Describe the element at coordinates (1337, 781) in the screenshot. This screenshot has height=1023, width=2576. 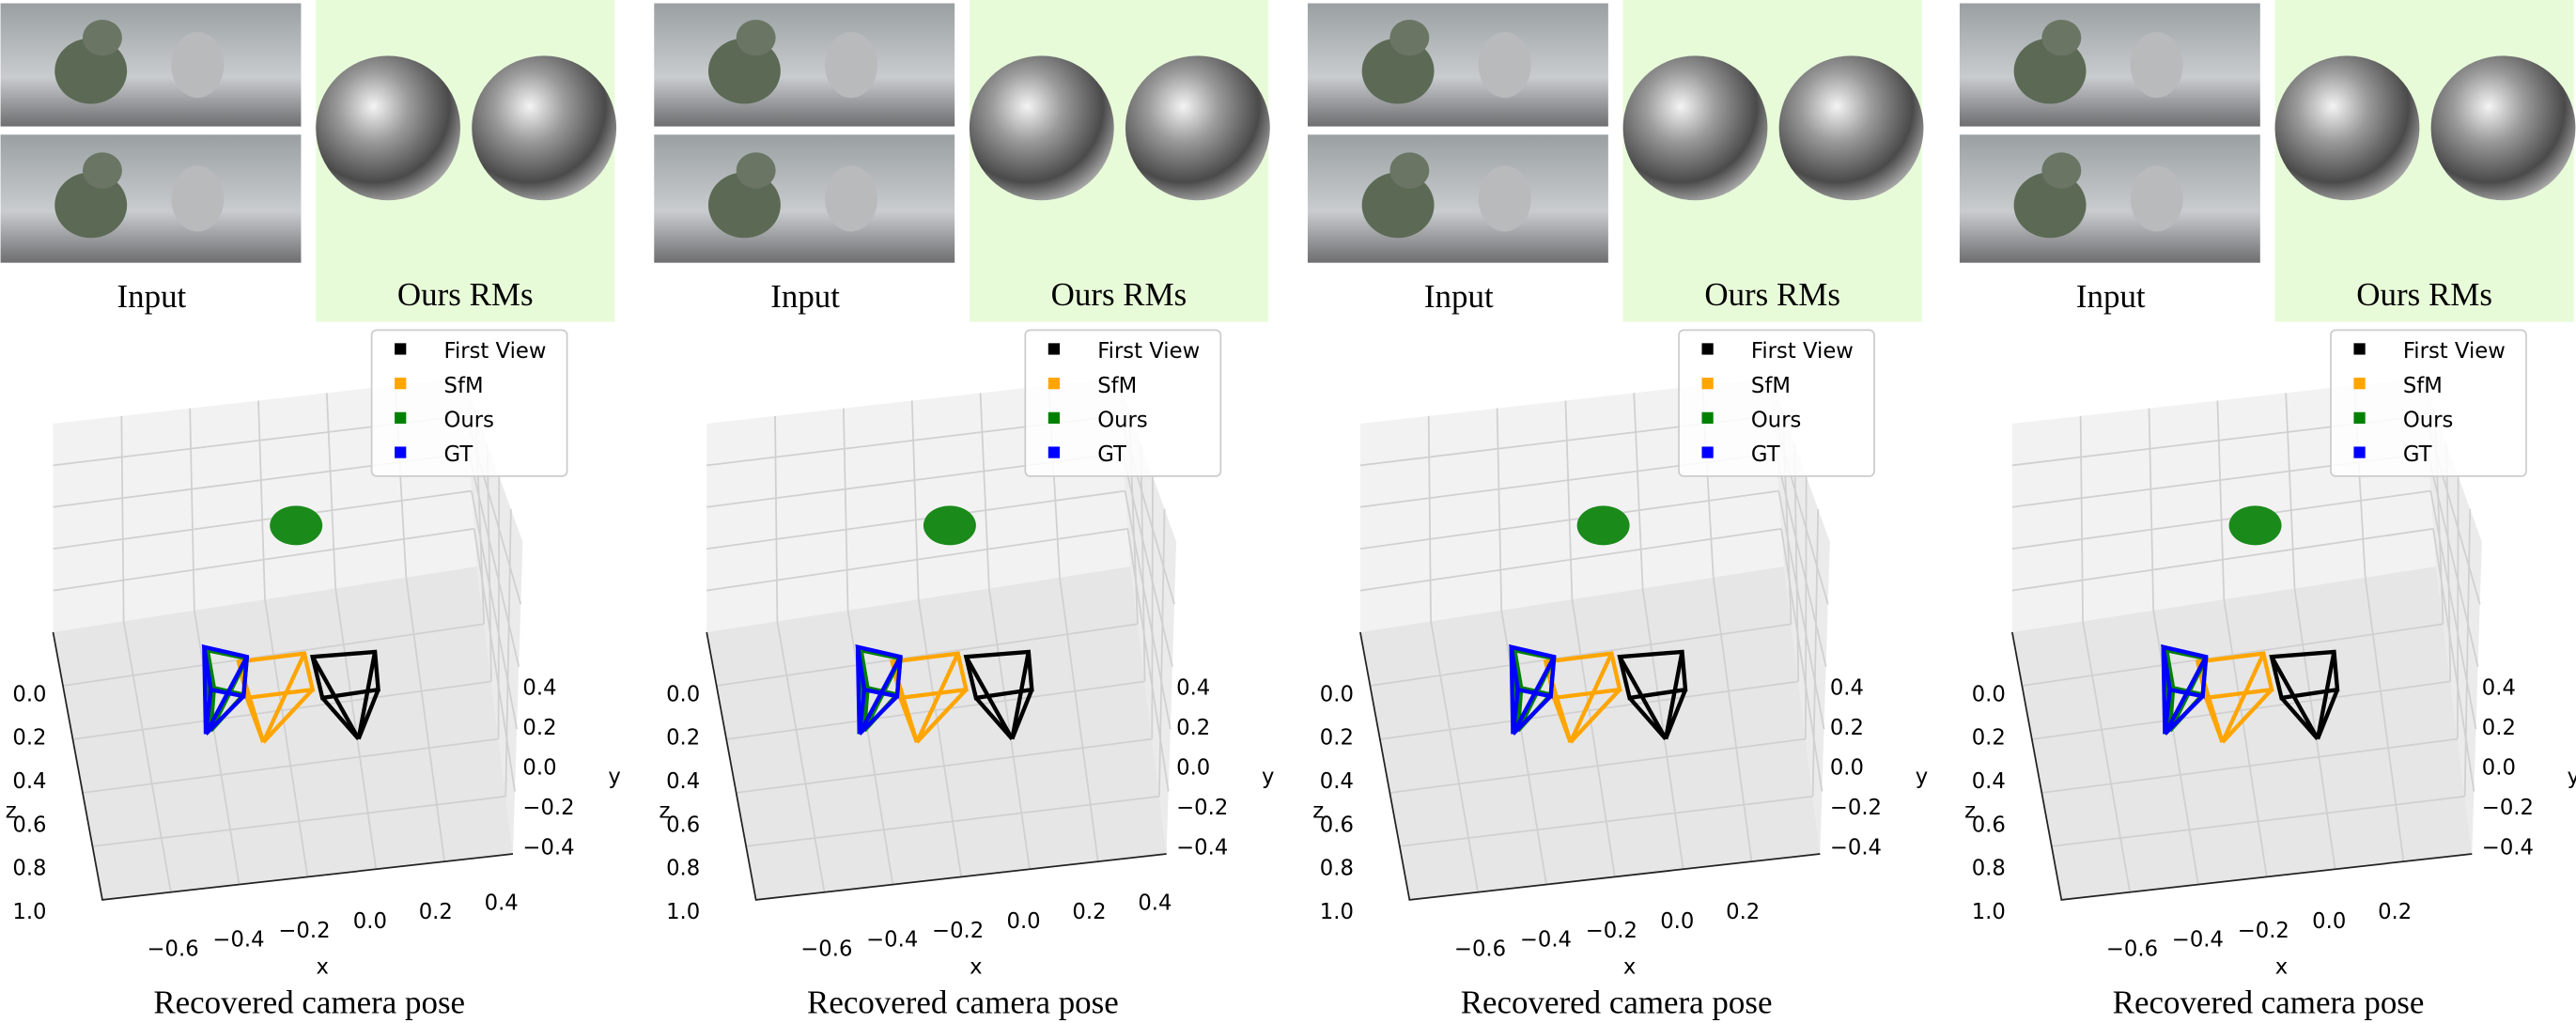
I see `z-tick-label: 0.4` at that location.